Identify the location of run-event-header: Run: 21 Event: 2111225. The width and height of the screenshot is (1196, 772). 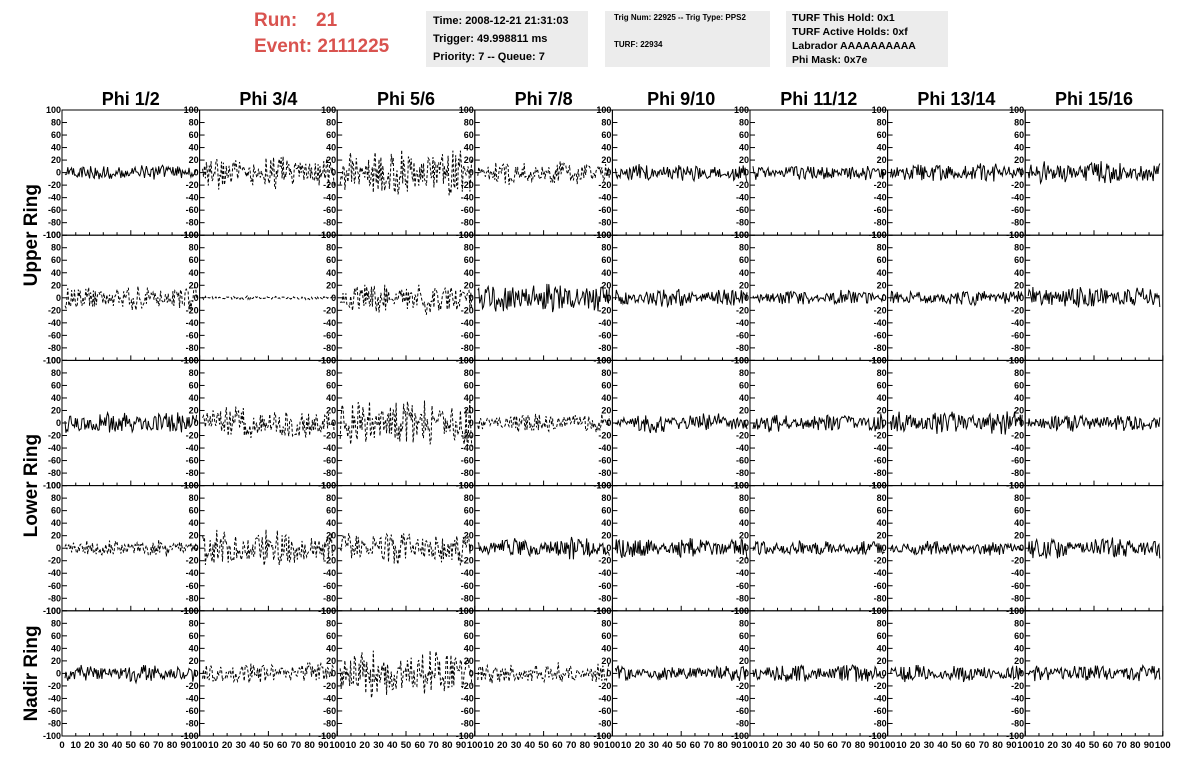
(321, 34).